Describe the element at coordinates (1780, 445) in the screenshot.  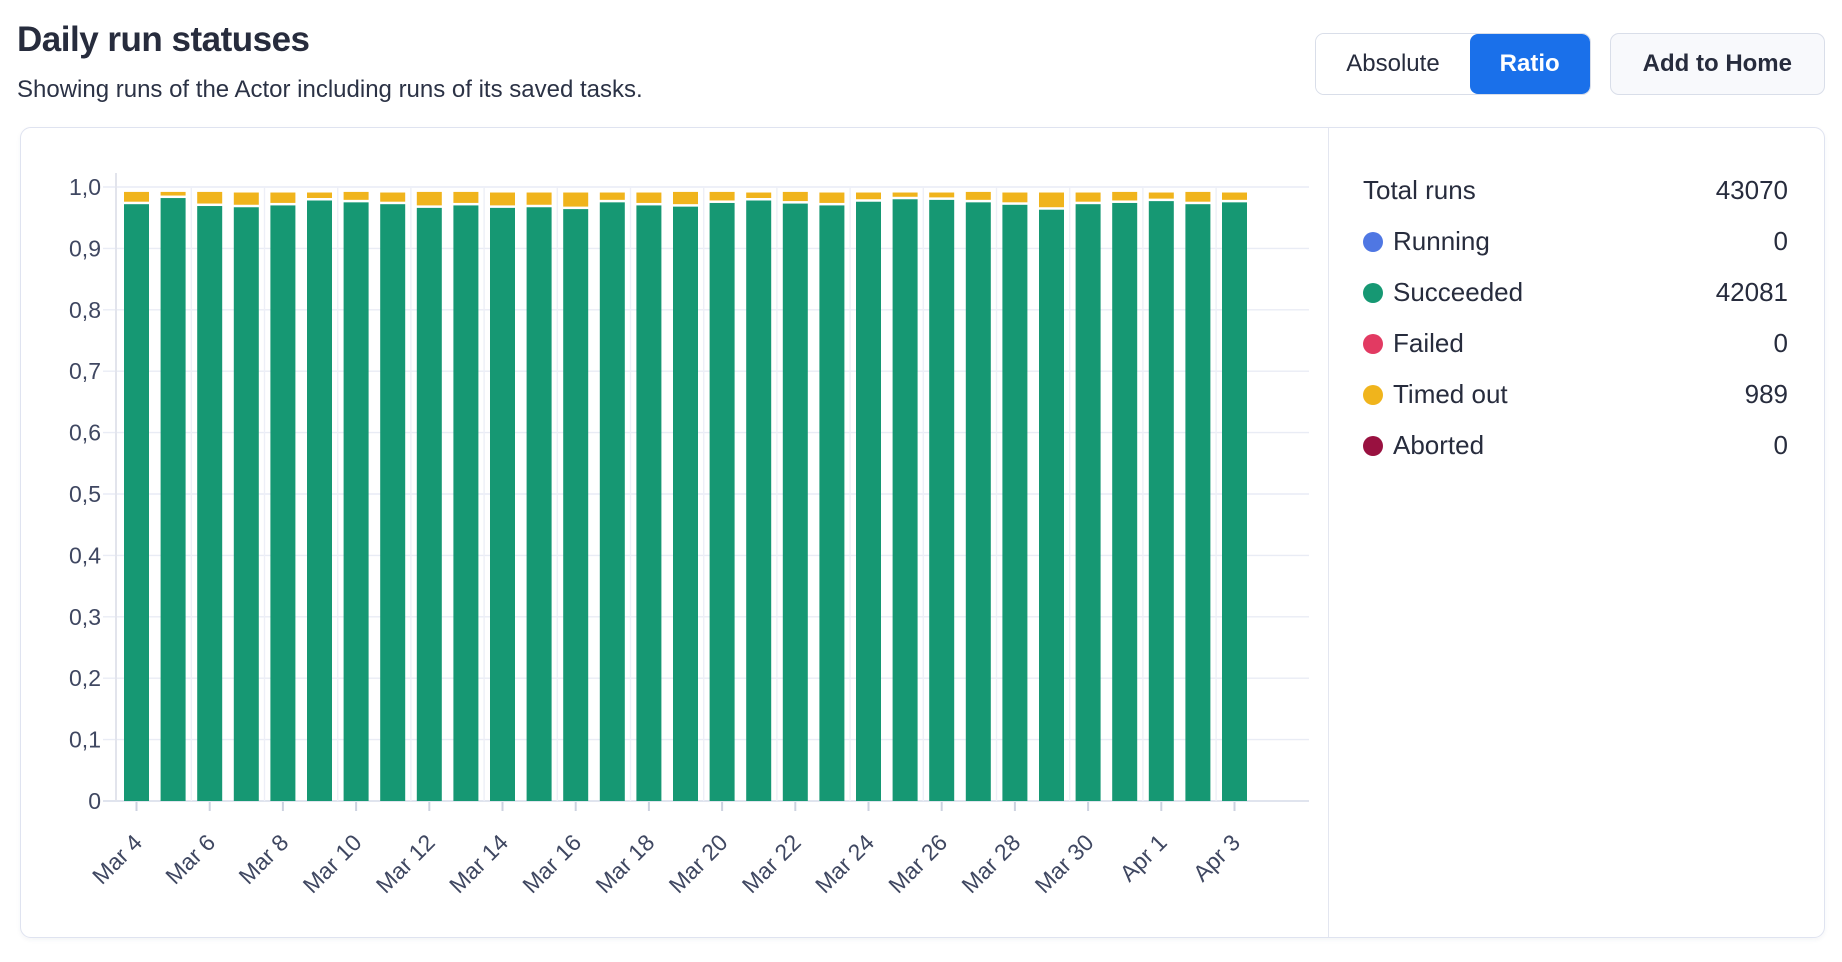
I see `aborted-value: 0` at that location.